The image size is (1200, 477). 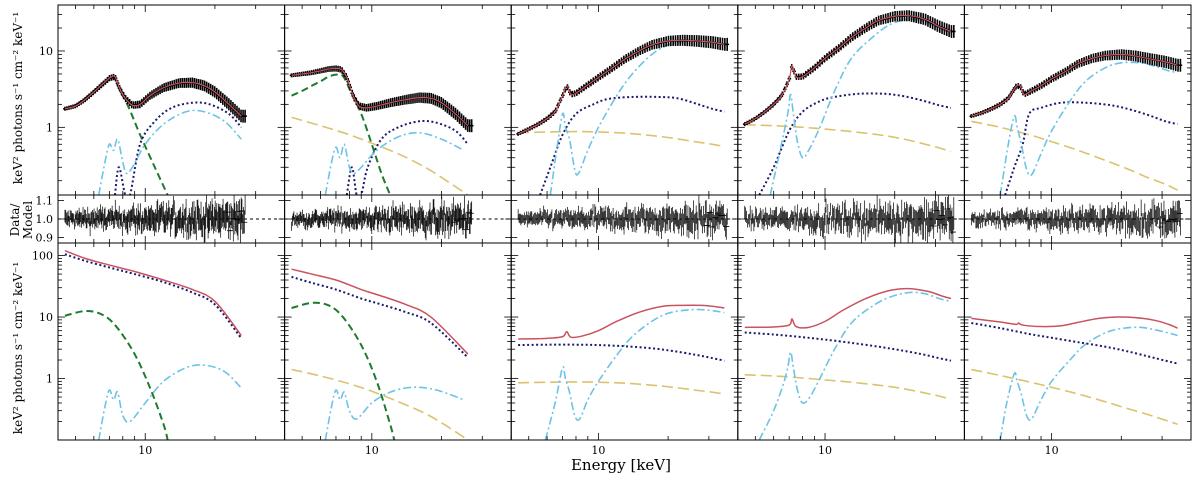 I want to click on bottom-row-ylabel: keV² photons s⁻¹ cm⁻² keV⁻¹, so click(x=18, y=348).